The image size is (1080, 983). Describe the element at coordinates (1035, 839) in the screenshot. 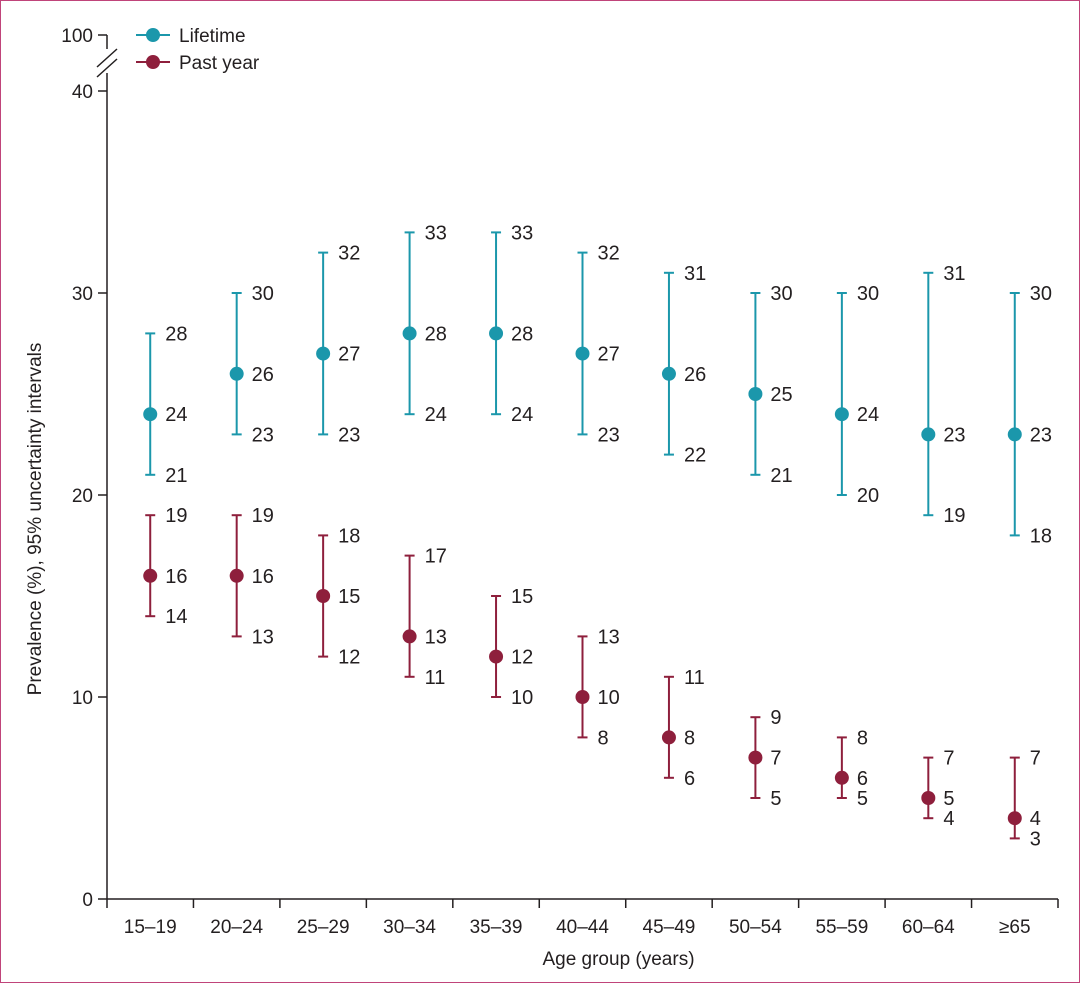

I see `lower-value-label: 3` at that location.